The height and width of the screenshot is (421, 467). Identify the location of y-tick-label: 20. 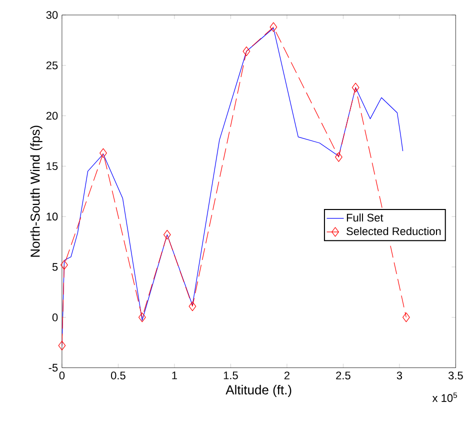
(52, 116).